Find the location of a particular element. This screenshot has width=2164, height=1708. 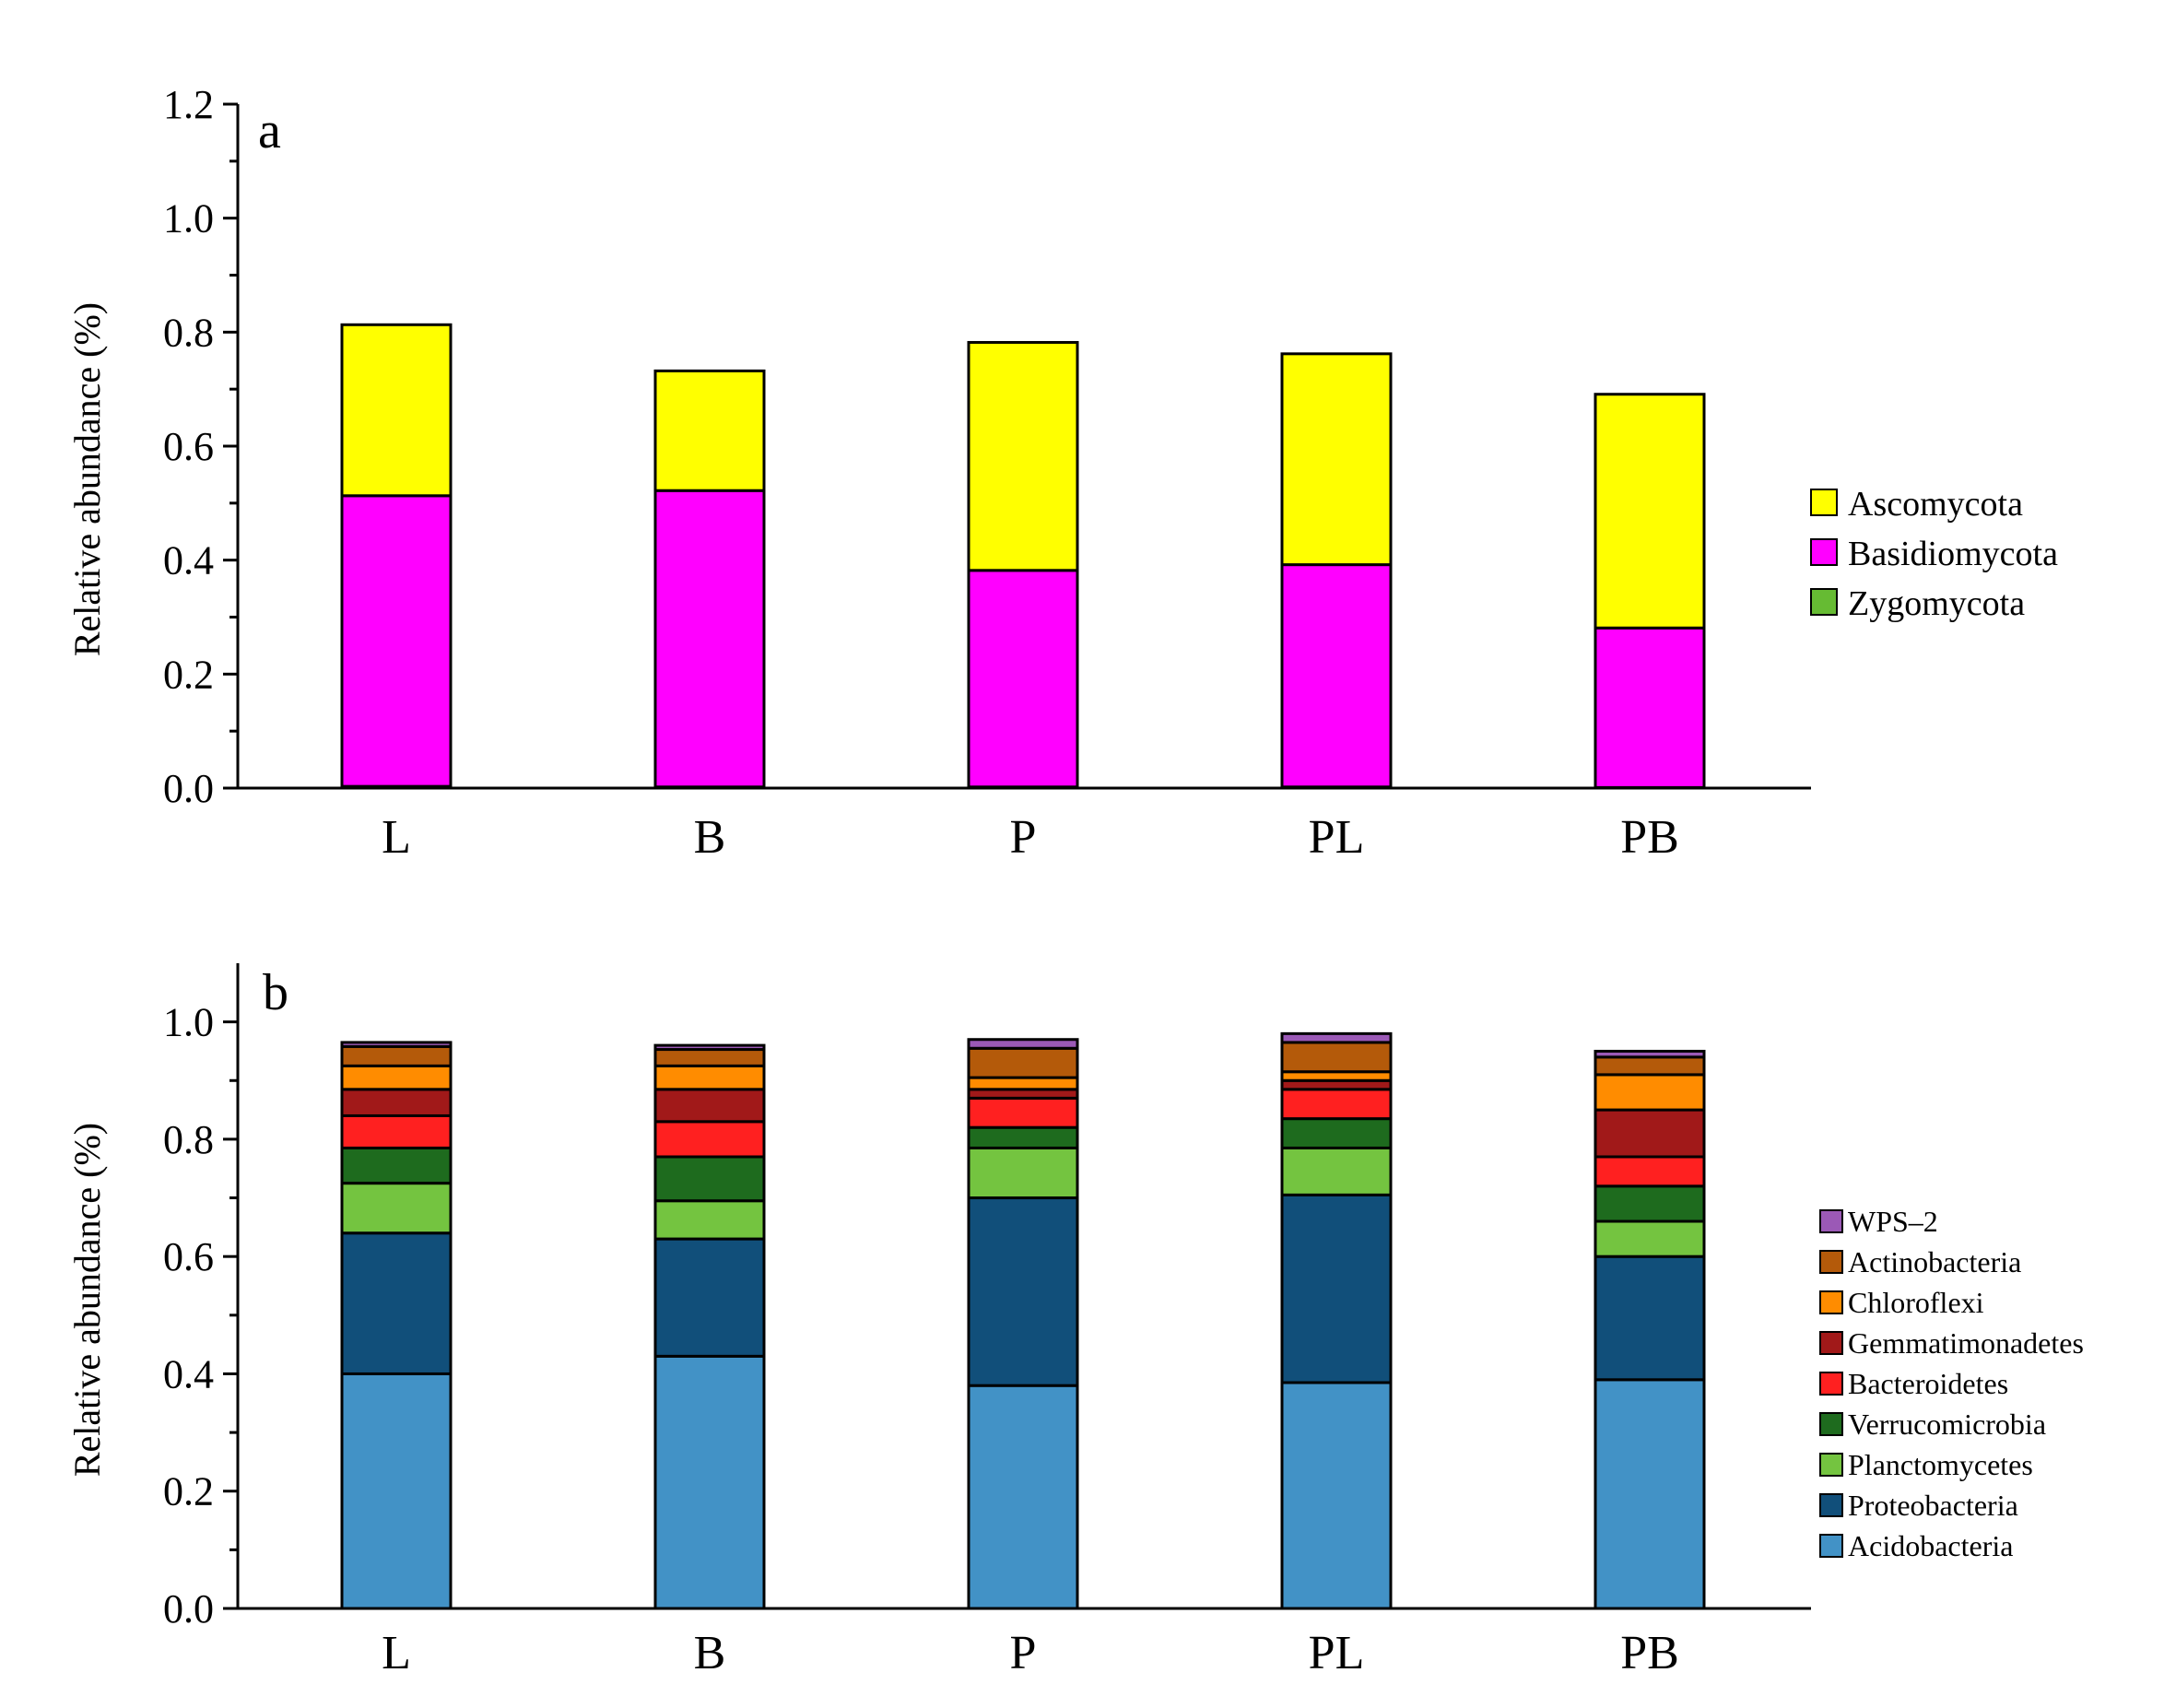

panel-b-label: b is located at coordinates (275, 992).